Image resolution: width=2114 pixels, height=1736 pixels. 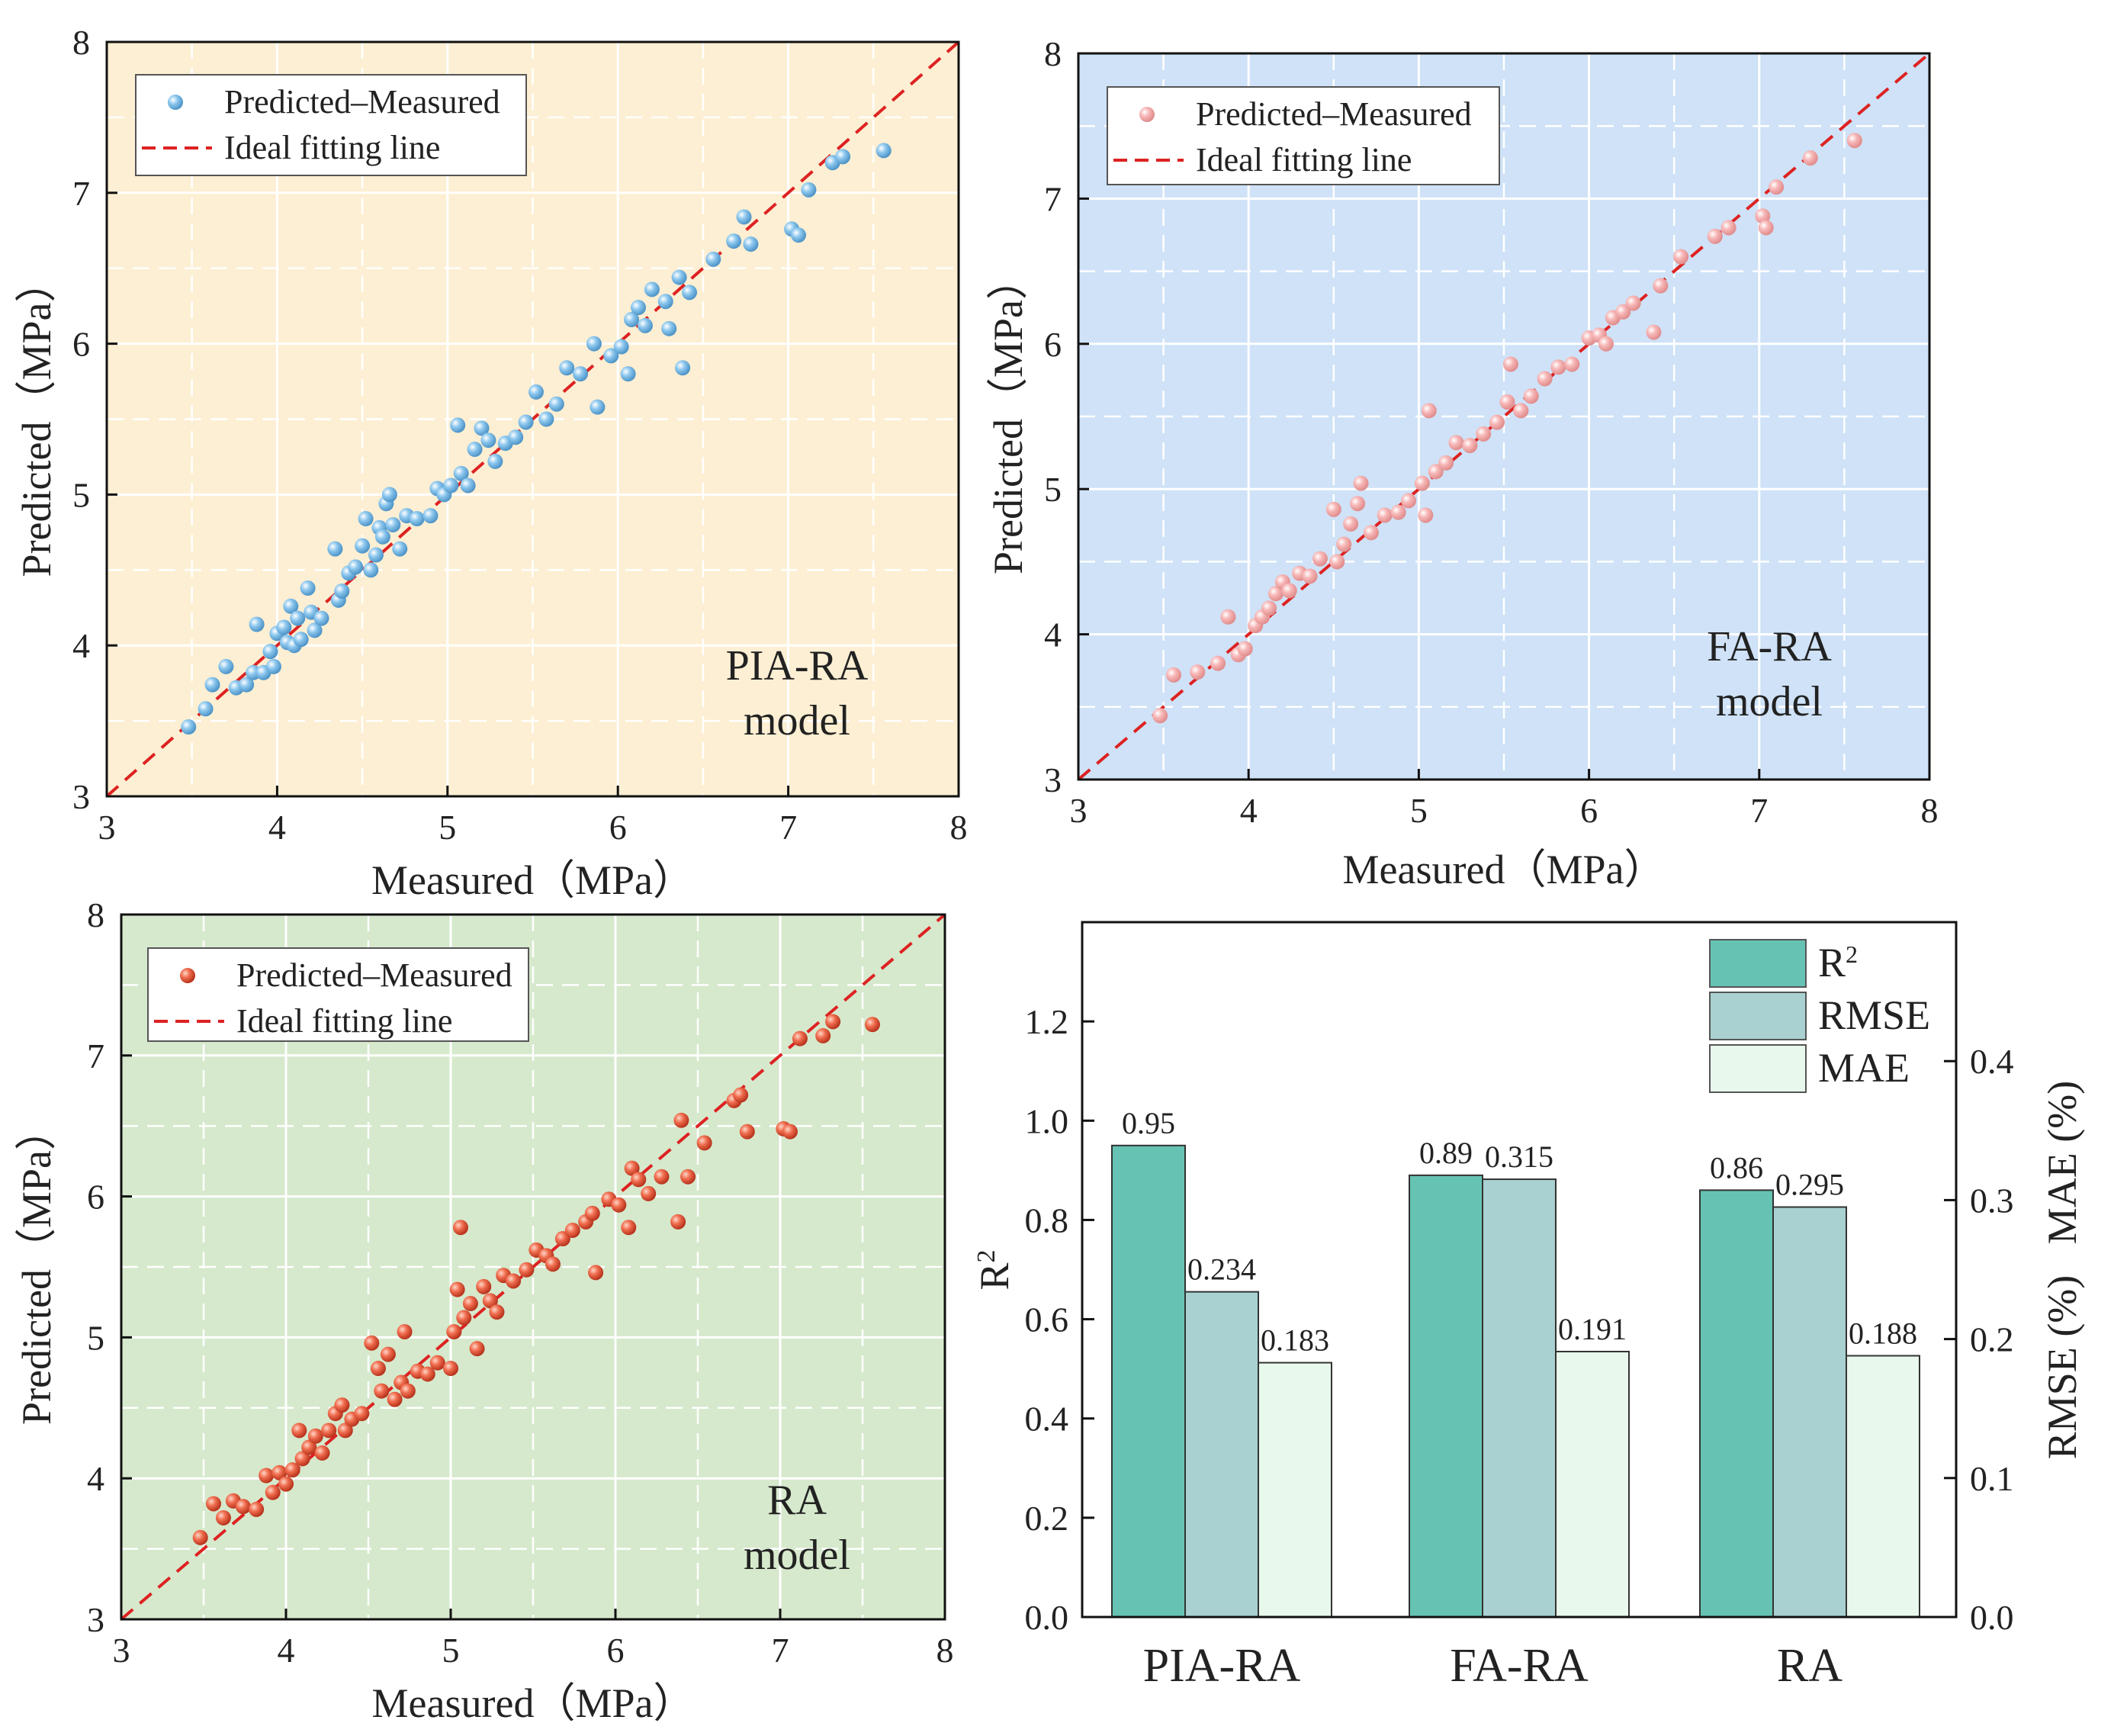 What do you see at coordinates (1334, 114) in the screenshot?
I see `fa-legend-predicted-measured: Predicted–Measured` at bounding box center [1334, 114].